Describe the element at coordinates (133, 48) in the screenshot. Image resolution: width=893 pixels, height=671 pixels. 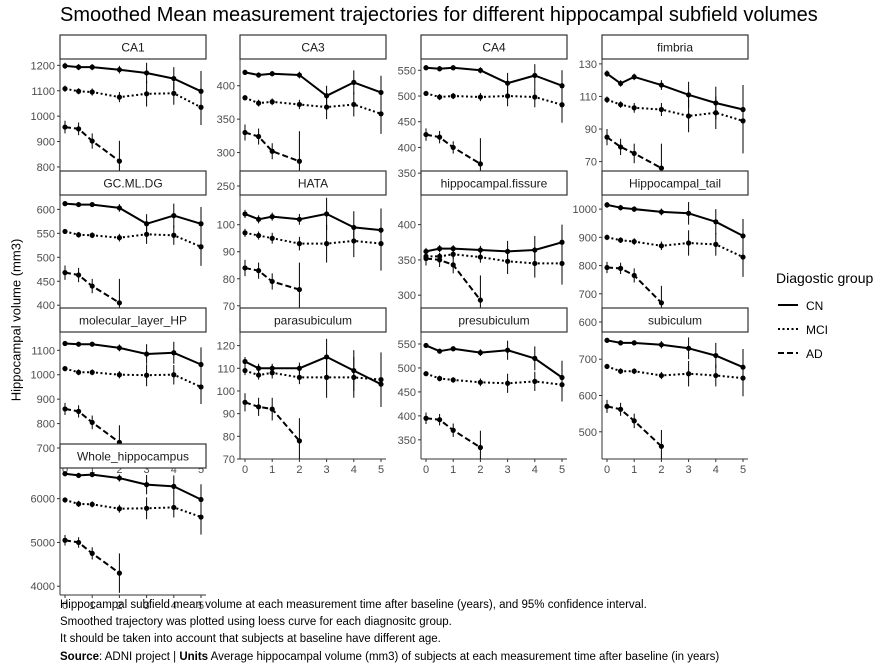
I see `panel-strip-label: CA1` at that location.